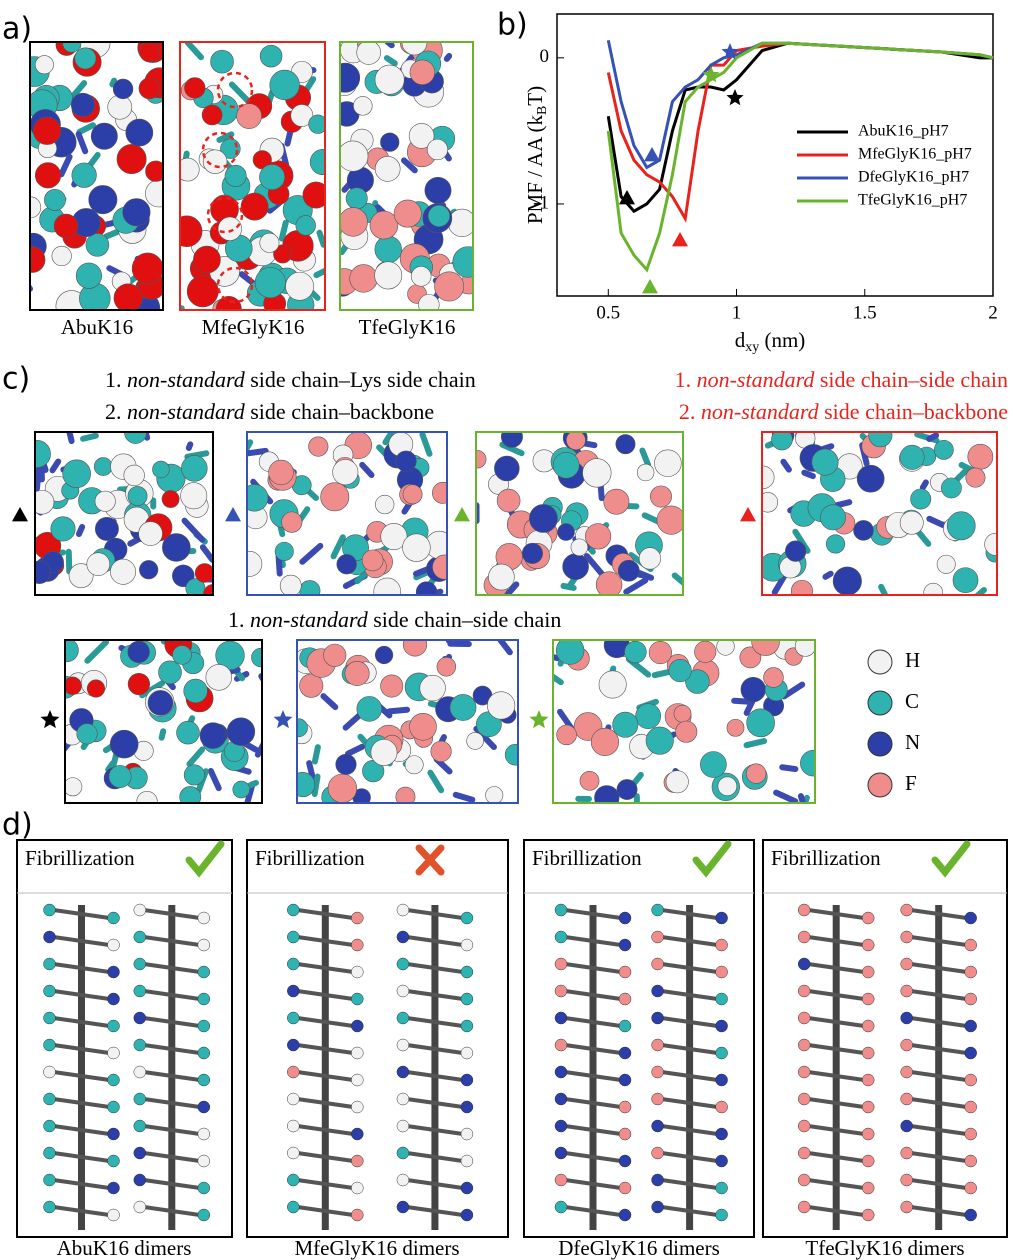  I want to click on header: Fibrillization, so click(310, 858).